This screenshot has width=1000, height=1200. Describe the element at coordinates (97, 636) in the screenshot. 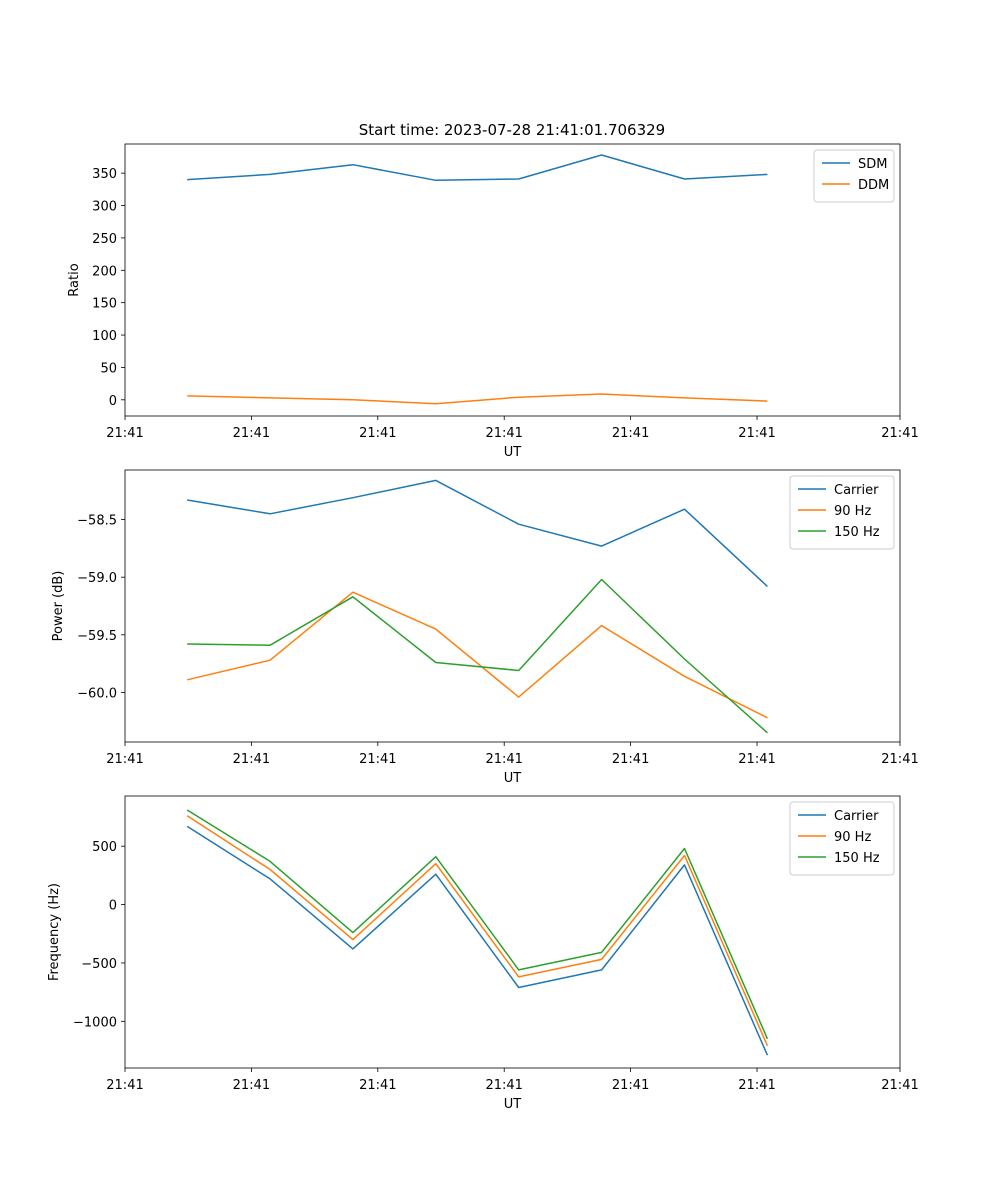

I see `y-tick-label: −59.5` at that location.